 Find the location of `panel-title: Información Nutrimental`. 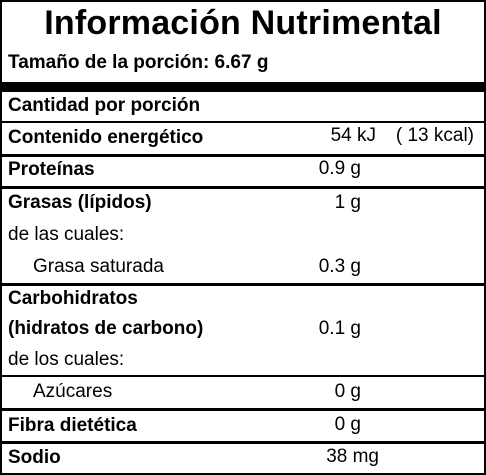

panel-title: Información Nutrimental is located at coordinates (243, 23).